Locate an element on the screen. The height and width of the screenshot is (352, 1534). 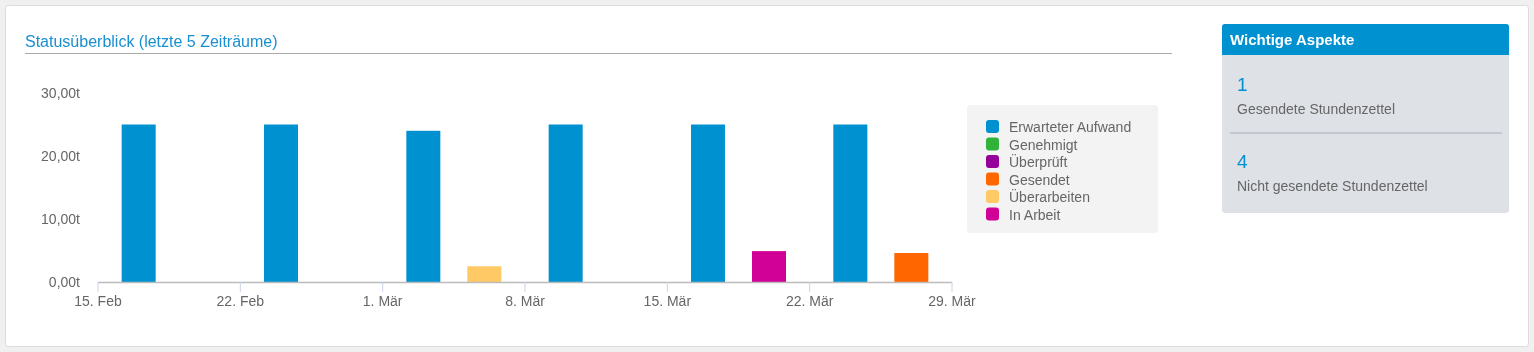
x-tick-label: 8. Mär is located at coordinates (525, 301).